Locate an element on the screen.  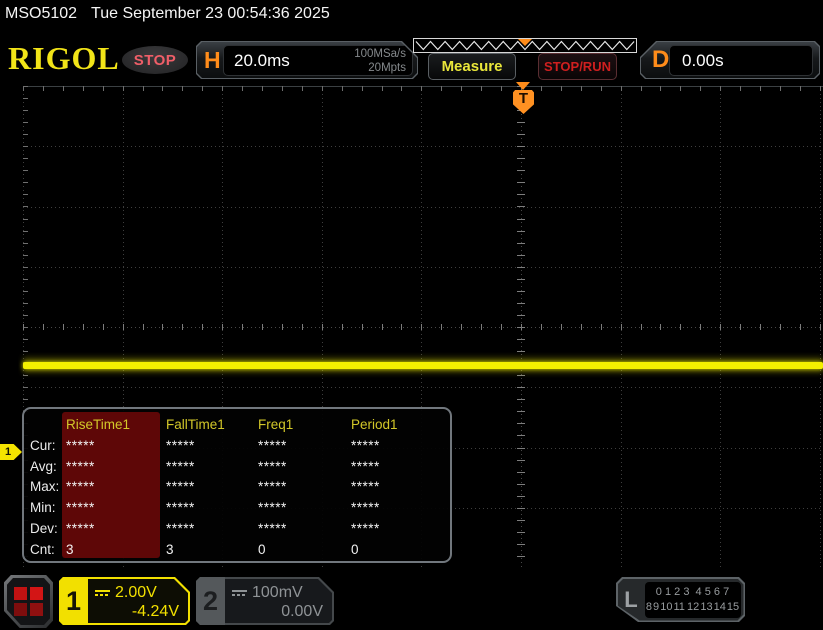
info-bar: MSO5102 Tue September 23 00:54:36 2025 is located at coordinates (167, 14).